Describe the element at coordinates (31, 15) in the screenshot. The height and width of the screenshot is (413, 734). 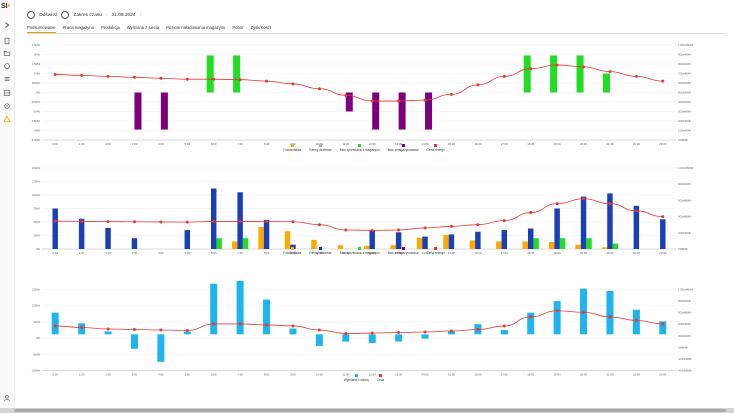
I see `refresh-icon` at that location.